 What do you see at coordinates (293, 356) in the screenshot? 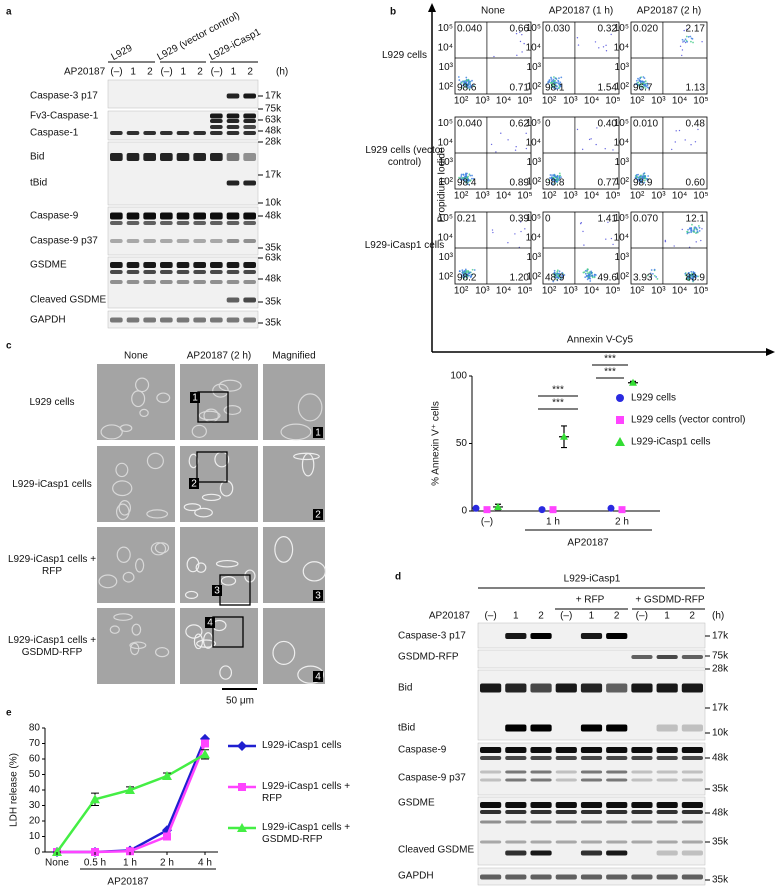
I see `column-title: Magnified` at bounding box center [293, 356].